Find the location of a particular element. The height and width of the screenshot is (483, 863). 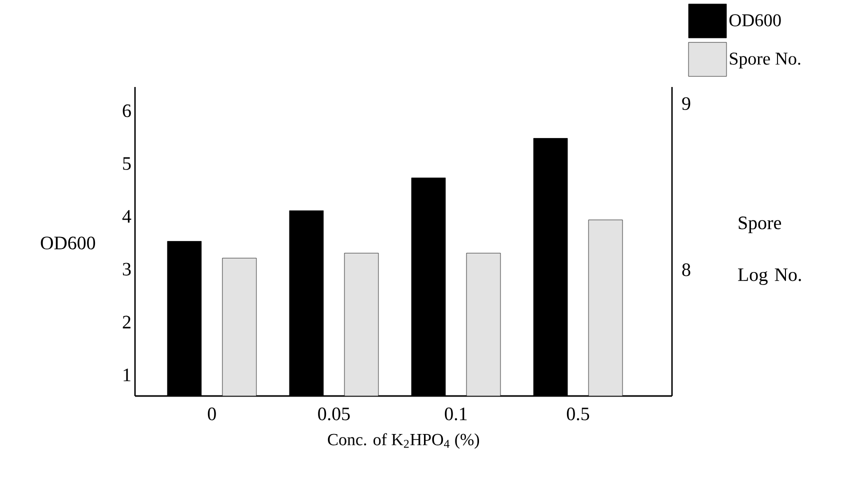

y-tick-label: 5 is located at coordinates (127, 163).